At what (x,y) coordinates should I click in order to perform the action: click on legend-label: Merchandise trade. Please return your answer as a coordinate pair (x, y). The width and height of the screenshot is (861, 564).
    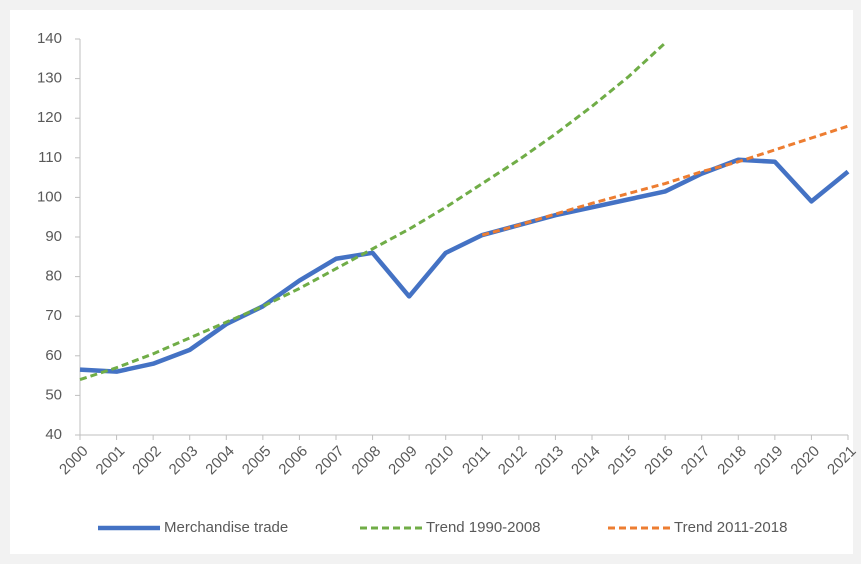
    Looking at the image, I should click on (226, 527).